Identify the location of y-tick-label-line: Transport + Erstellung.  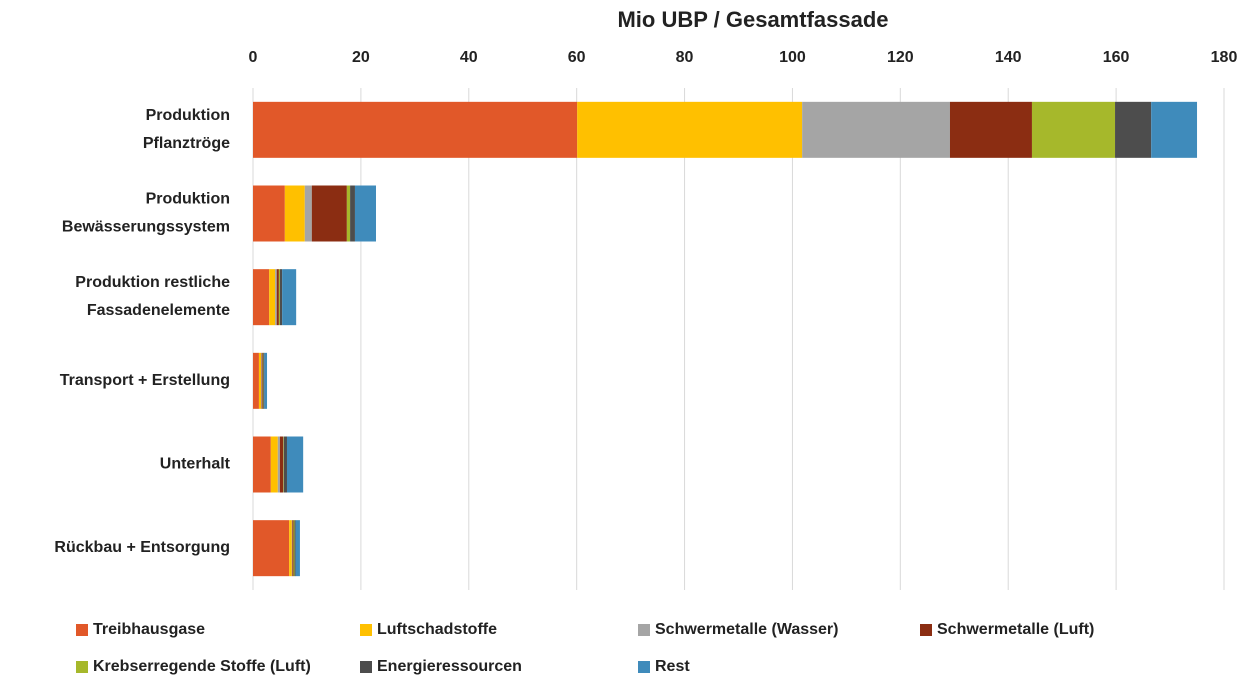
(145, 380).